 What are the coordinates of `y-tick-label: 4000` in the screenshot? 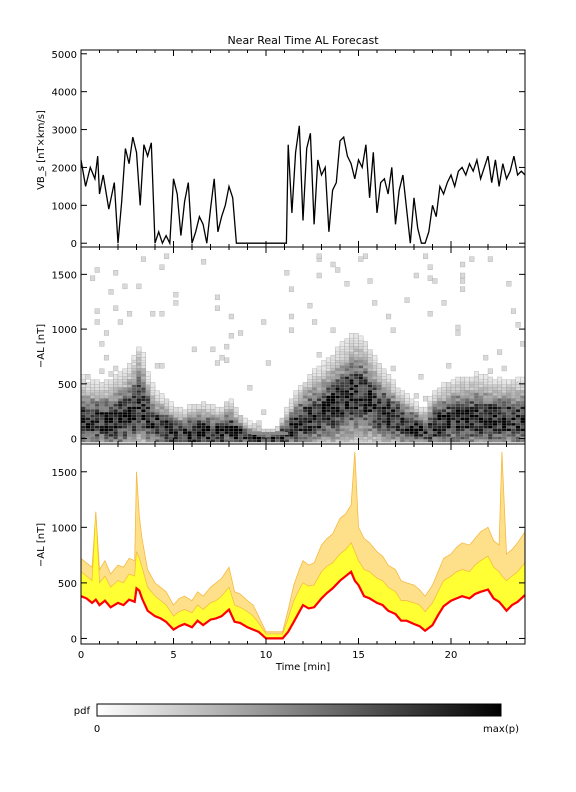 It's located at (64, 93).